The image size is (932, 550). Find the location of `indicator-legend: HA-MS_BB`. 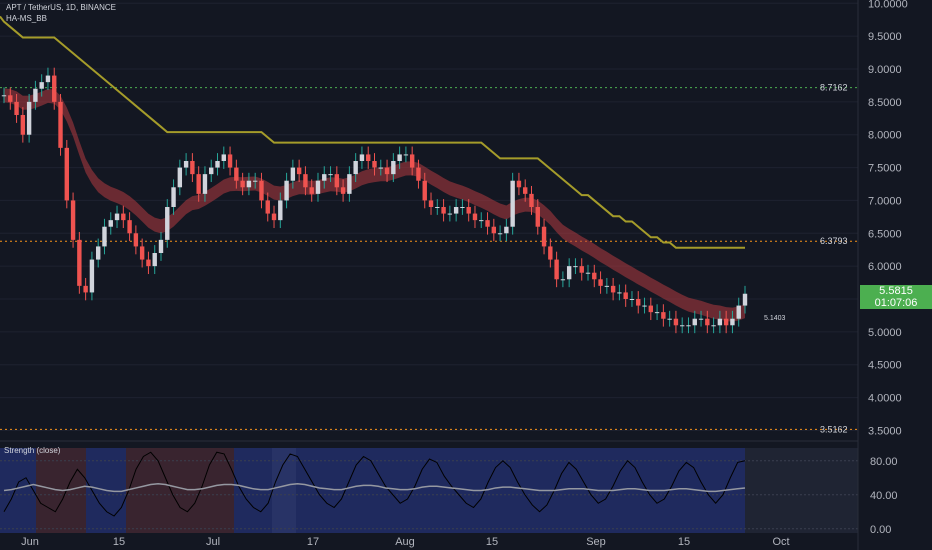

indicator-legend: HA-MS_BB is located at coordinates (26, 18).